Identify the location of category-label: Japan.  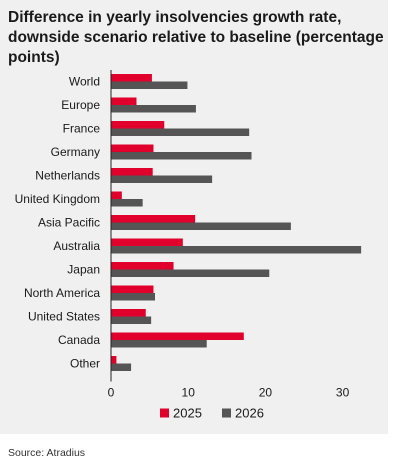
(83, 270).